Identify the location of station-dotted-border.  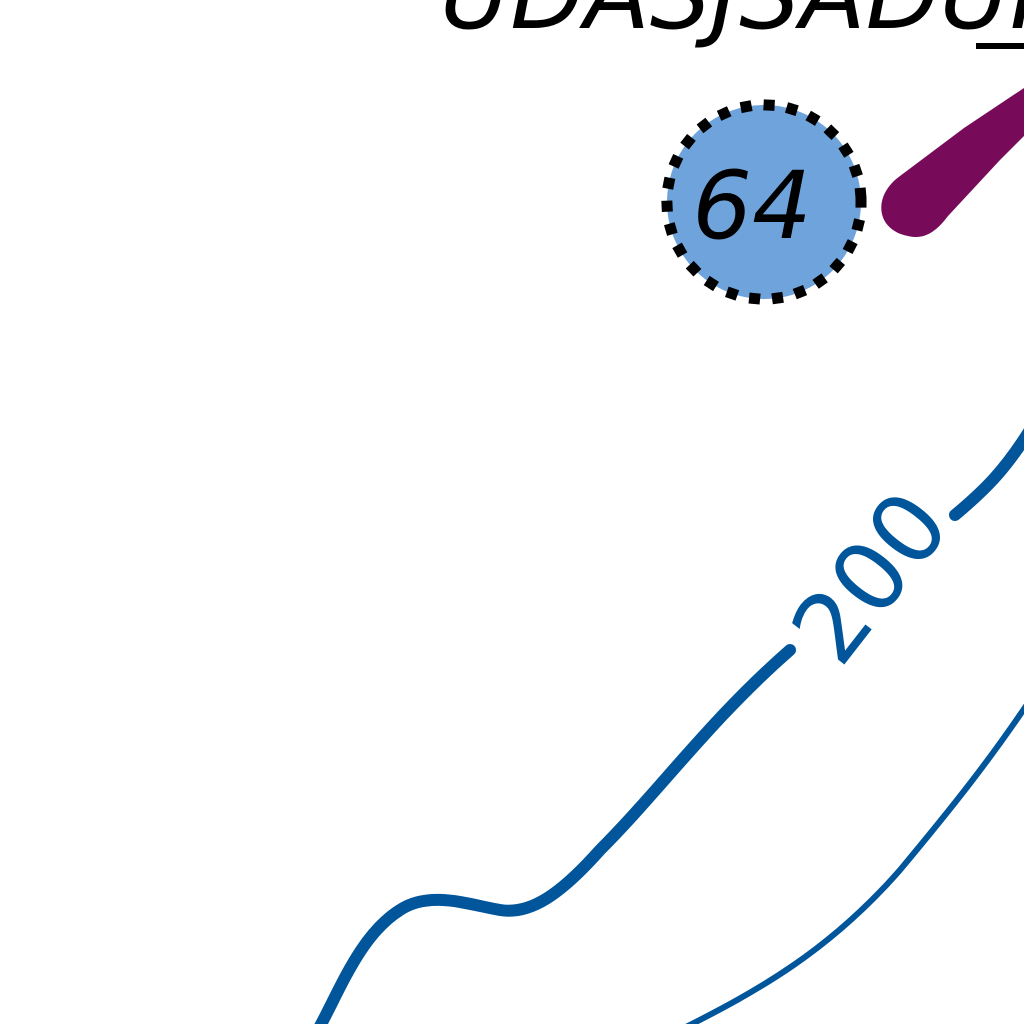
(764, 202).